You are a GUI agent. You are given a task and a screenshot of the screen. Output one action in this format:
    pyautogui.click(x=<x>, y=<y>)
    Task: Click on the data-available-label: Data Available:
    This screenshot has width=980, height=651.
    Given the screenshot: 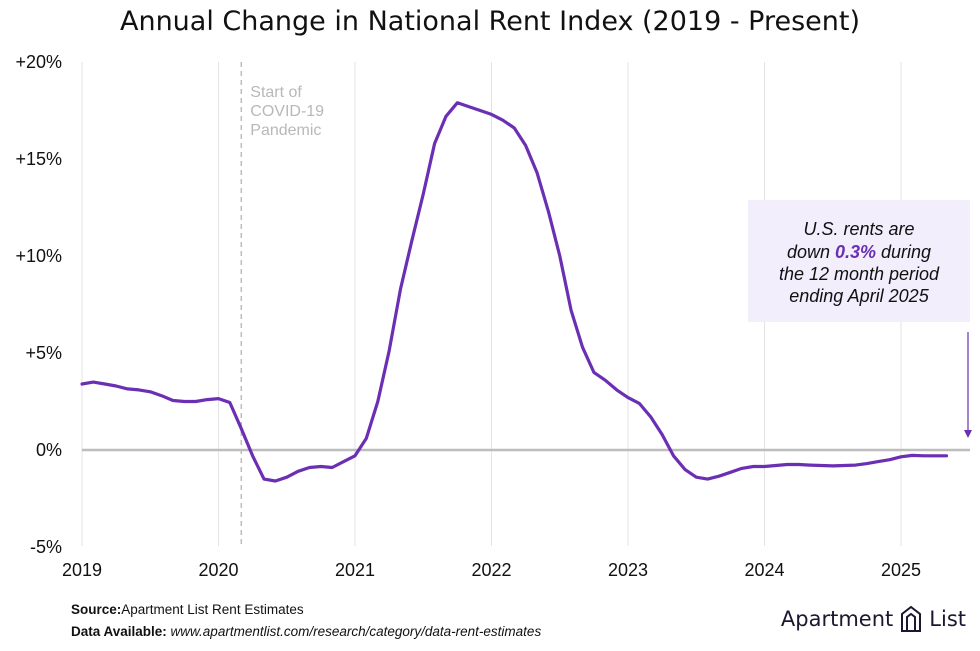 What is the action you would take?
    pyautogui.click(x=121, y=631)
    